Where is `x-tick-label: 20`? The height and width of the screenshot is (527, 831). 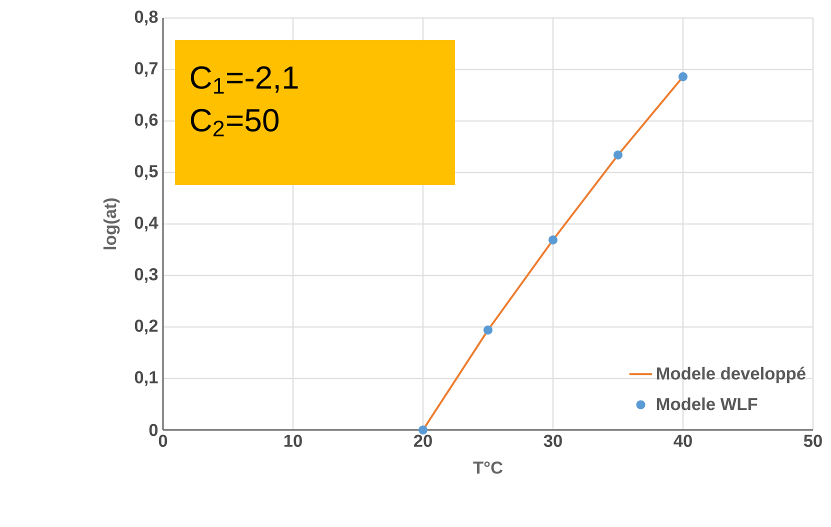 x-tick-label: 20 is located at coordinates (423, 440).